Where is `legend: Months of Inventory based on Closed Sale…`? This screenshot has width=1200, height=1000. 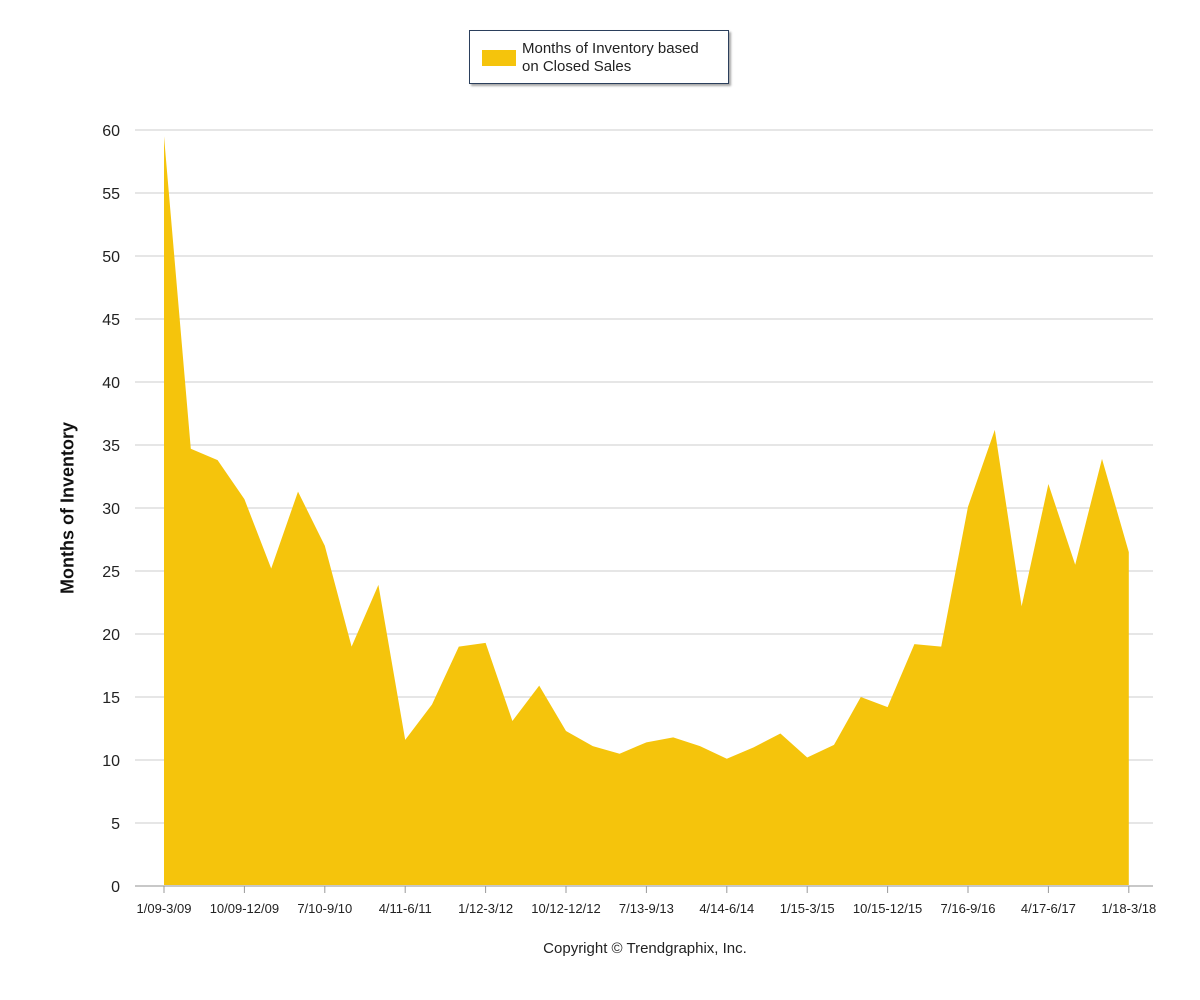
legend: Months of Inventory based on Closed Sale… is located at coordinates (599, 57).